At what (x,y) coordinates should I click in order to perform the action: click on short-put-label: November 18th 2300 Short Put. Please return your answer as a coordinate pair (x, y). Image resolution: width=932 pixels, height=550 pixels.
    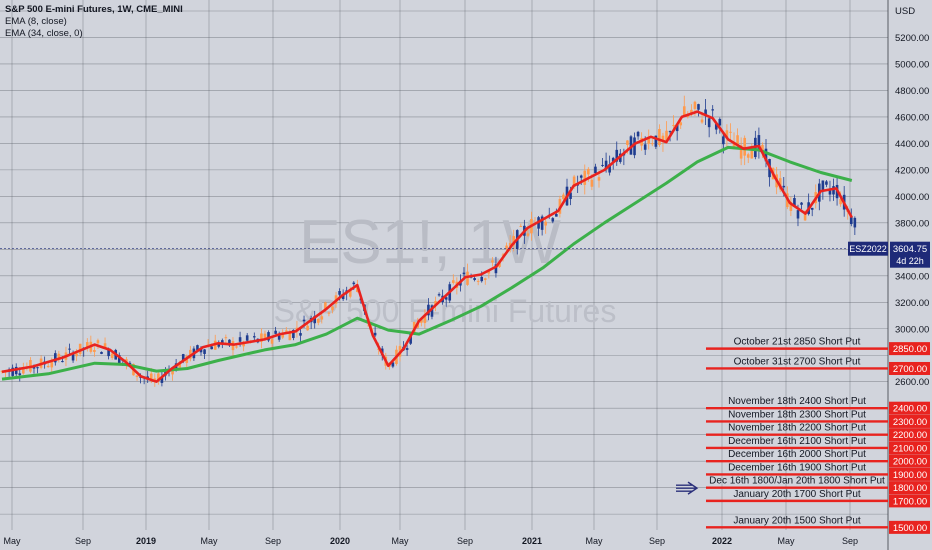
    Looking at the image, I should click on (797, 414).